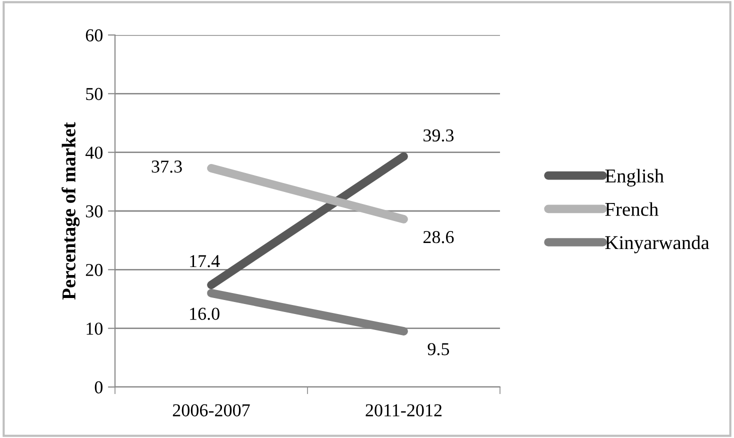 The image size is (734, 438). Describe the element at coordinates (98, 387) in the screenshot. I see `y-tick-label: 0` at that location.